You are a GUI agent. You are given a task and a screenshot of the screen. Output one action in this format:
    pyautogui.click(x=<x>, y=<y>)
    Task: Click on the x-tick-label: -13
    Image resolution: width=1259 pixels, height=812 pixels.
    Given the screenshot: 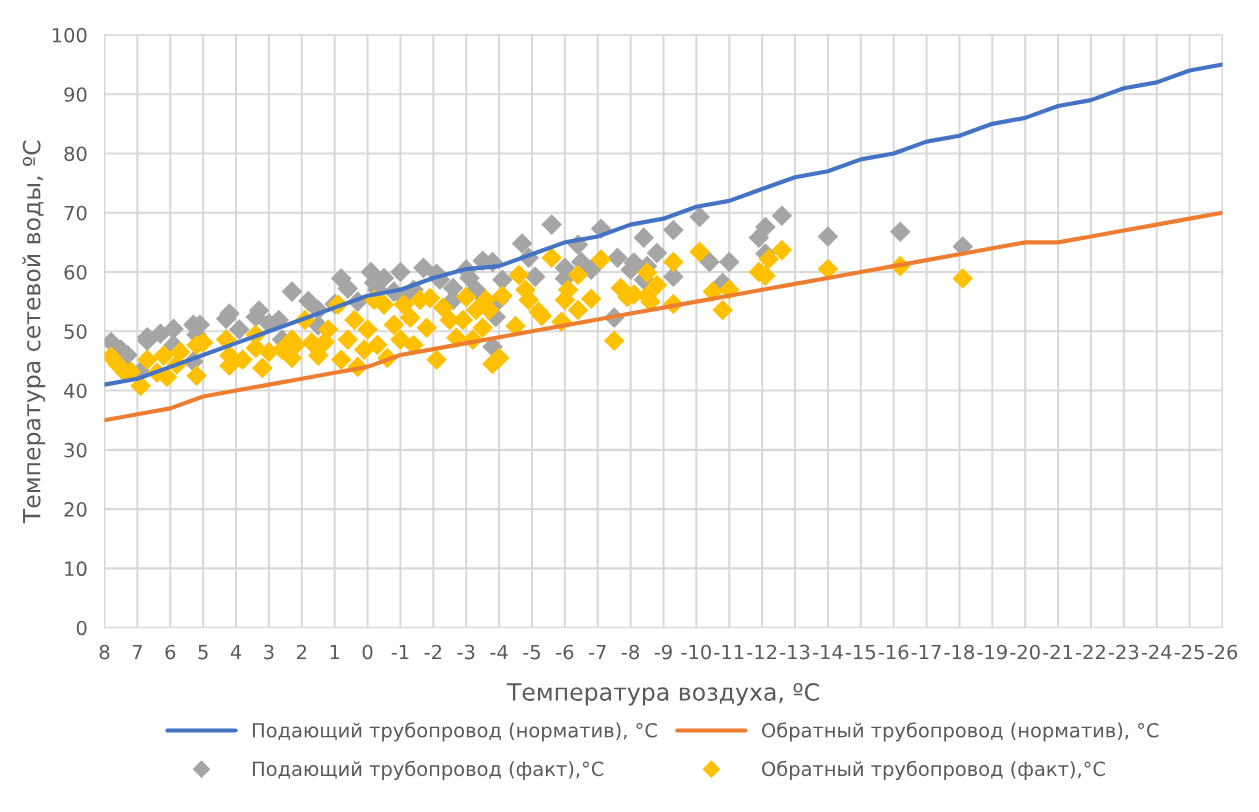 What is the action you would take?
    pyautogui.click(x=795, y=652)
    